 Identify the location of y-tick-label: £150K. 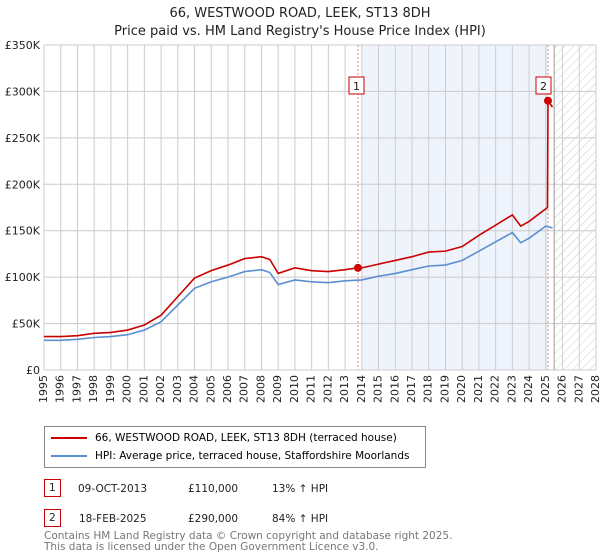
(23, 231).